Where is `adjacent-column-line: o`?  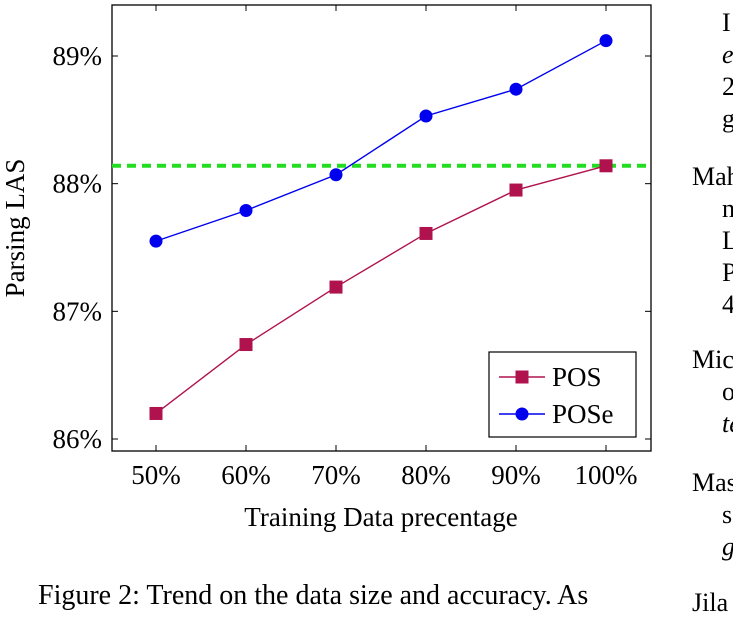 adjacent-column-line: o is located at coordinates (727, 391).